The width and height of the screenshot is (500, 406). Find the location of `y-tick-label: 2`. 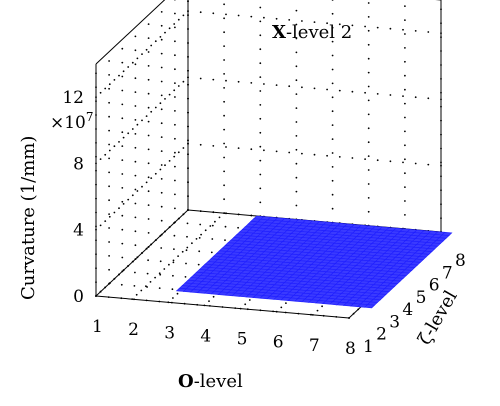

y-tick-label: 2 is located at coordinates (381, 335).